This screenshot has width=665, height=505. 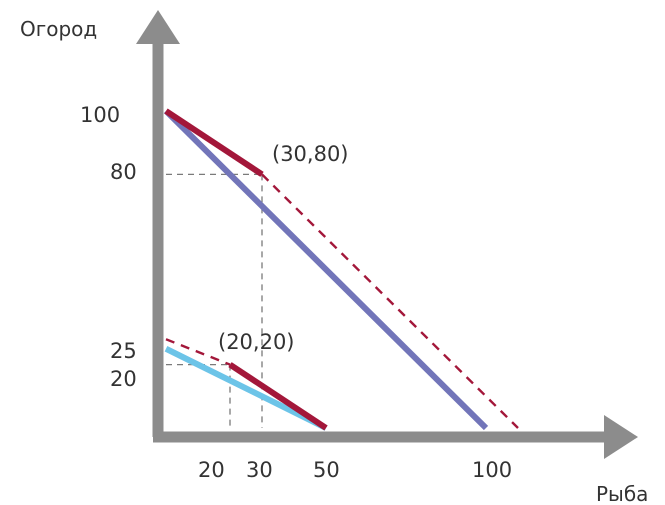 I want to click on x-axis-arrow-icon, so click(x=621, y=437).